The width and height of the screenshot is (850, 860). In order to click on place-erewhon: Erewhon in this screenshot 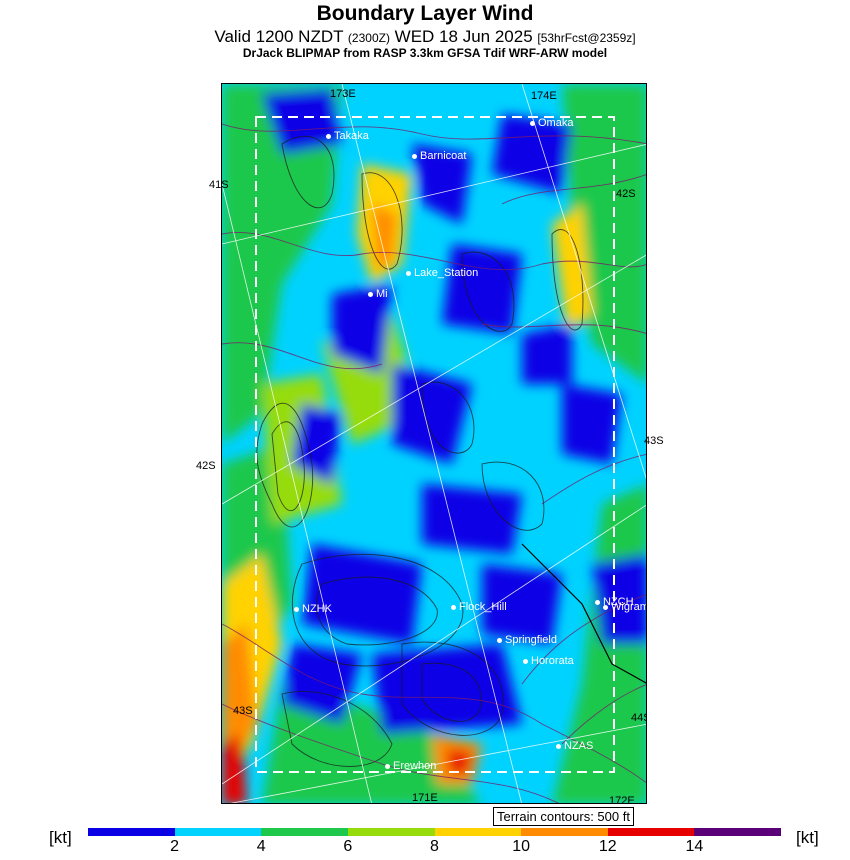, I will do `click(410, 766)`.